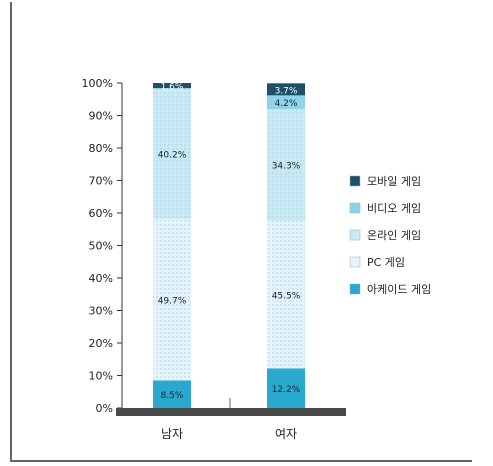 This screenshot has height=466, width=493. I want to click on x-axis: 남자 여자, so click(231, 419).